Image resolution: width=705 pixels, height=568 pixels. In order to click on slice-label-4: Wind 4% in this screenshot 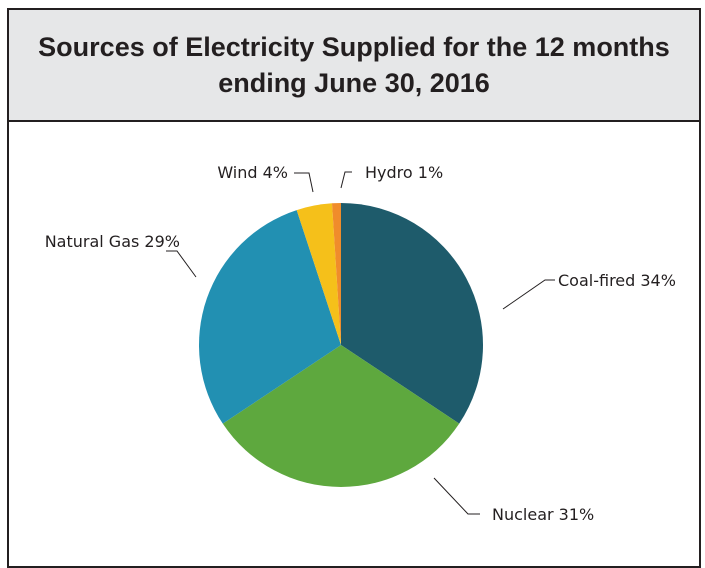, I will do `click(252, 172)`.